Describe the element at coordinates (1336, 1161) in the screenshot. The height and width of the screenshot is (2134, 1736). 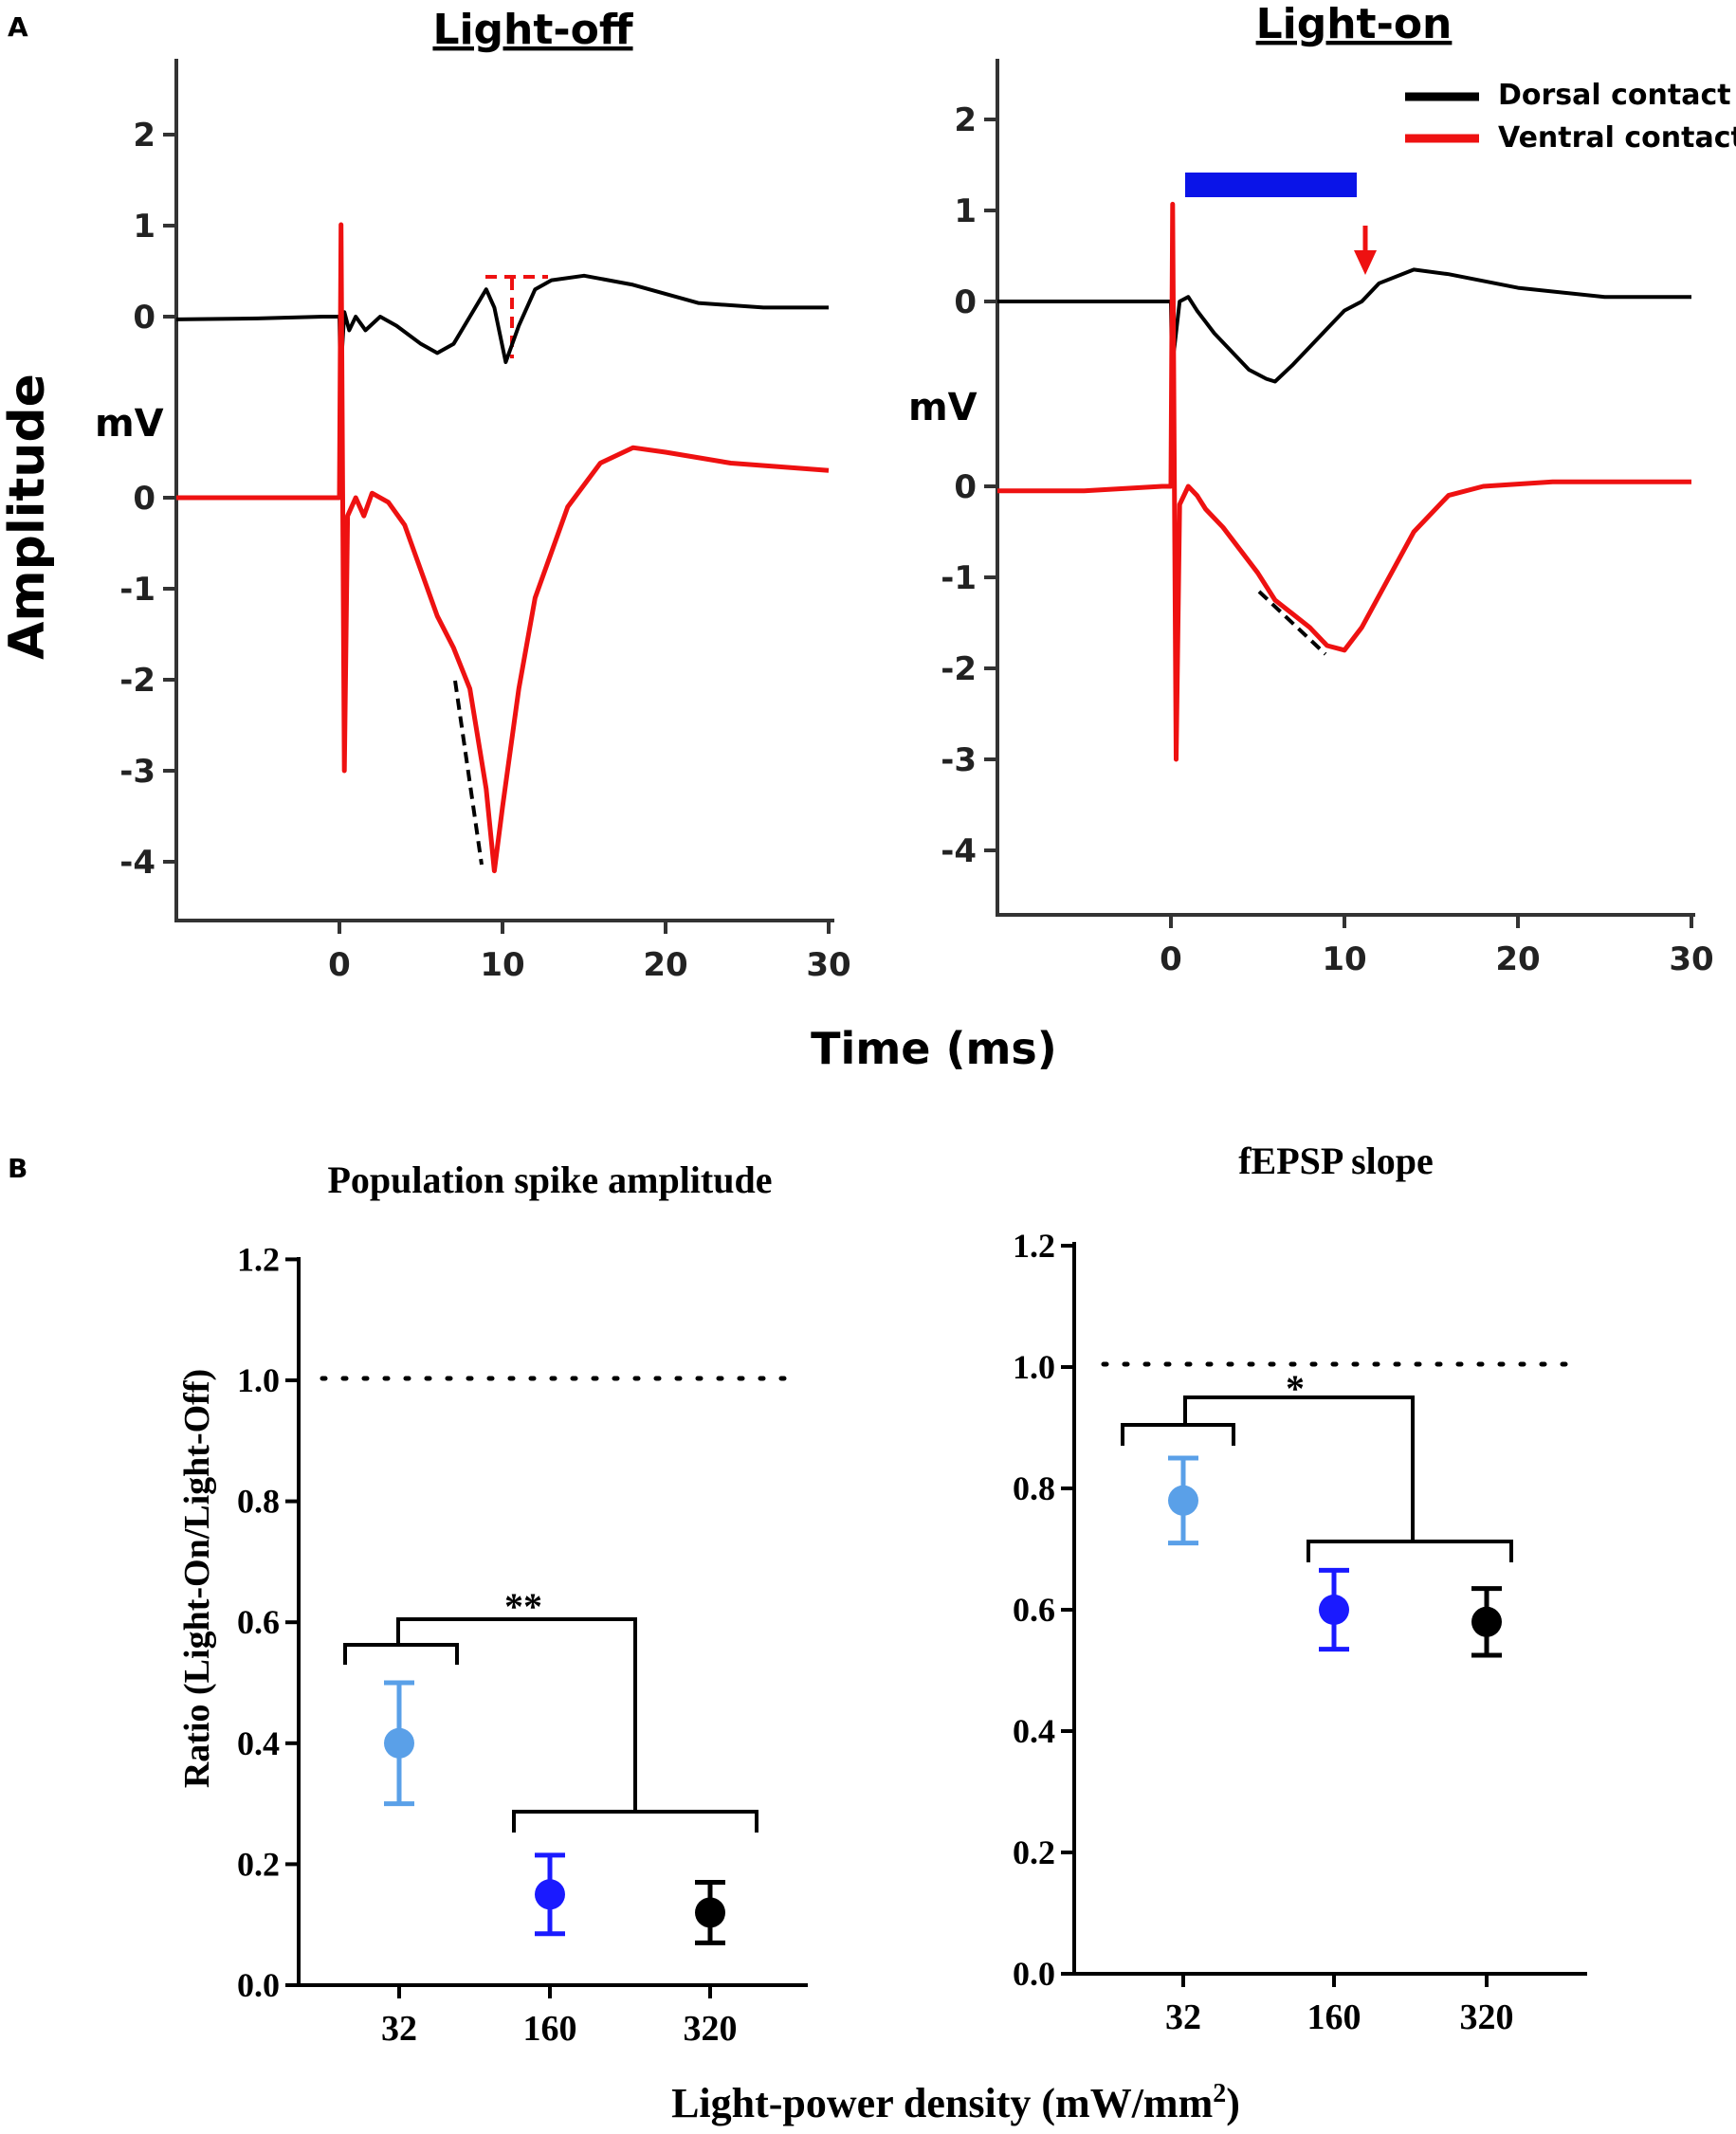
I see `fepsp-title: fEPSP slope` at that location.